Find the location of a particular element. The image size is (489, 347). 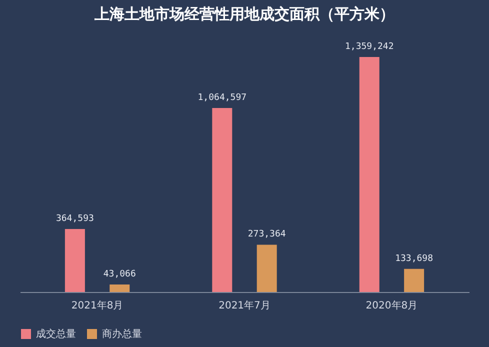

data-label: 1,064,597 is located at coordinates (222, 97).